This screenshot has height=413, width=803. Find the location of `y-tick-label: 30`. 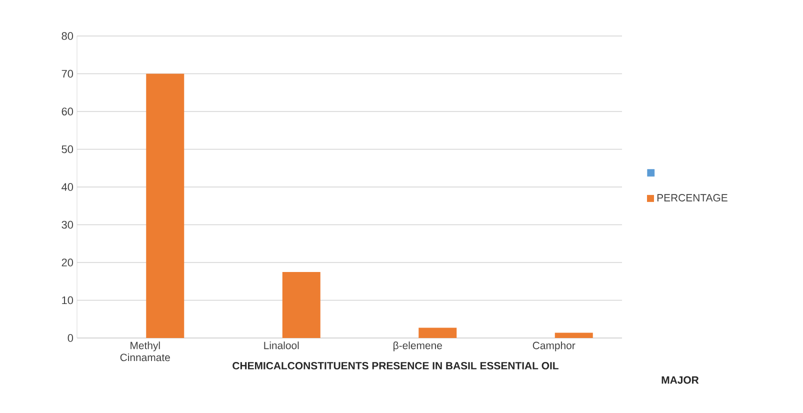

y-tick-label: 30 is located at coordinates (68, 224).